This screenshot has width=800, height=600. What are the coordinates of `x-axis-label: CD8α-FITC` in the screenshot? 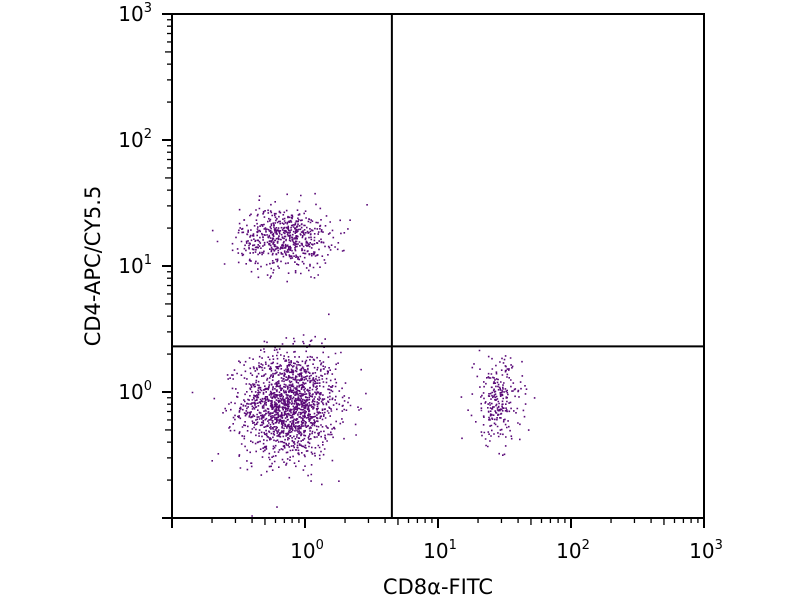 It's located at (438, 587).